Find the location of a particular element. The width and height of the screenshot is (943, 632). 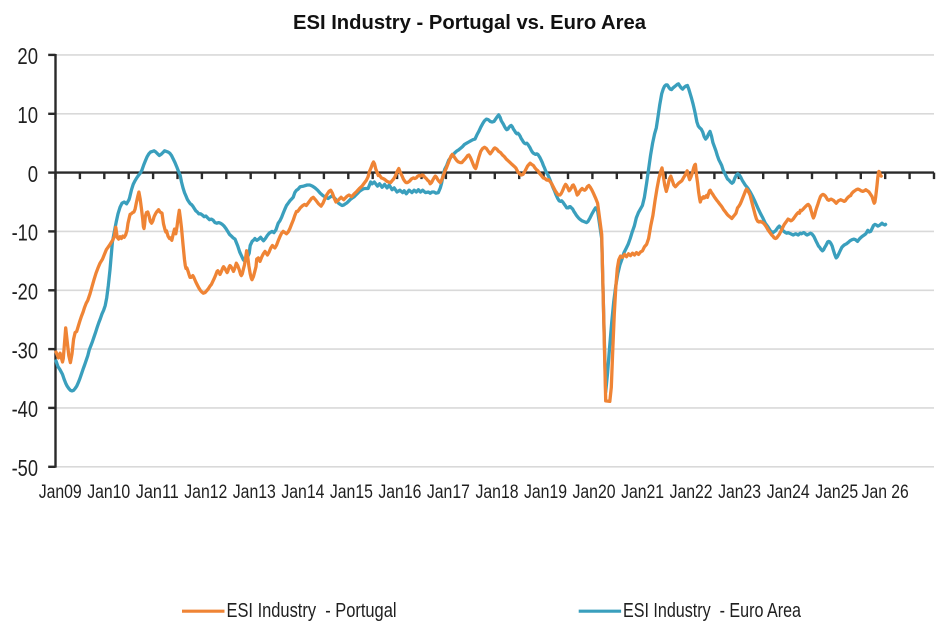

svg-text: 0 is located at coordinates (33, 174).